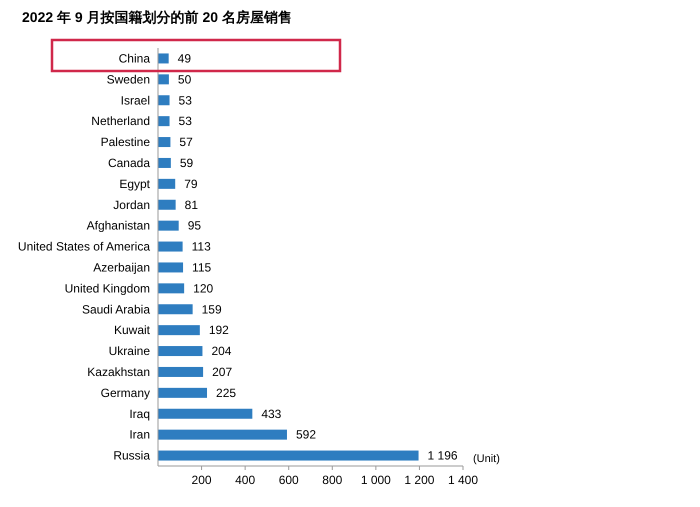  Describe the element at coordinates (120, 121) in the screenshot. I see `y-tick-label: Netherland` at that location.